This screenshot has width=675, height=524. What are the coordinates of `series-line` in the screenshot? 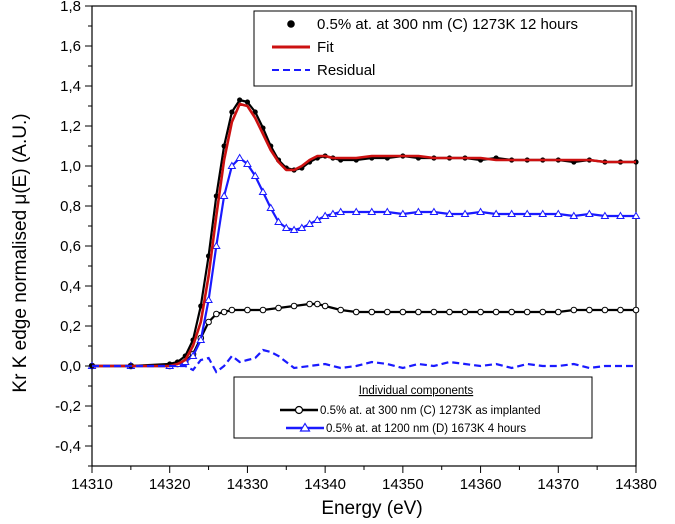 It's located at (364, 335).